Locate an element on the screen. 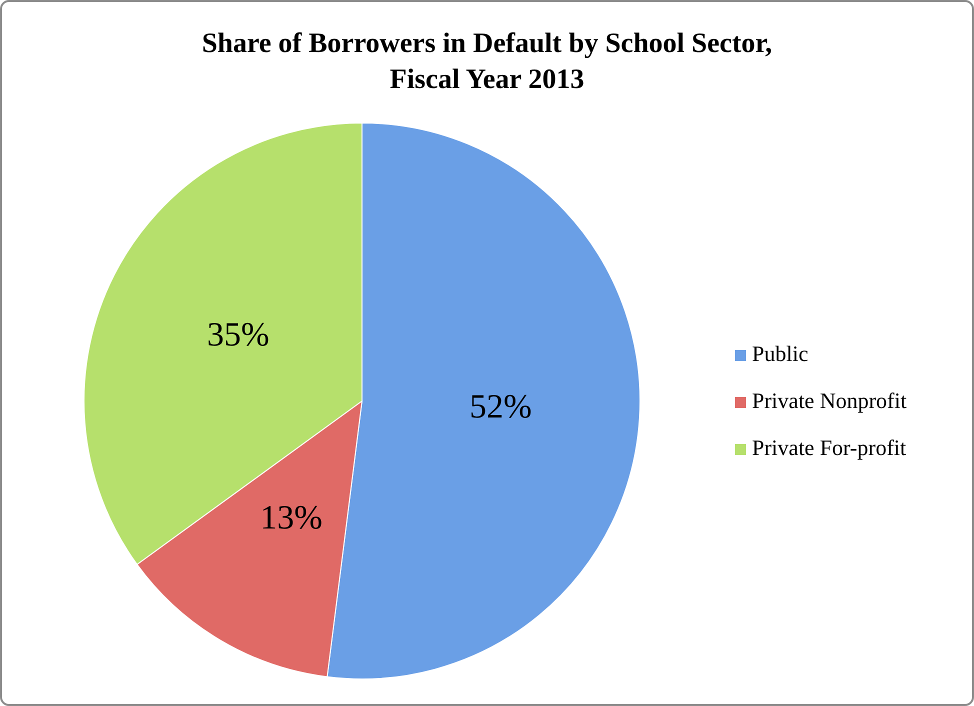 The height and width of the screenshot is (706, 974). data-label: 35% is located at coordinates (238, 335).